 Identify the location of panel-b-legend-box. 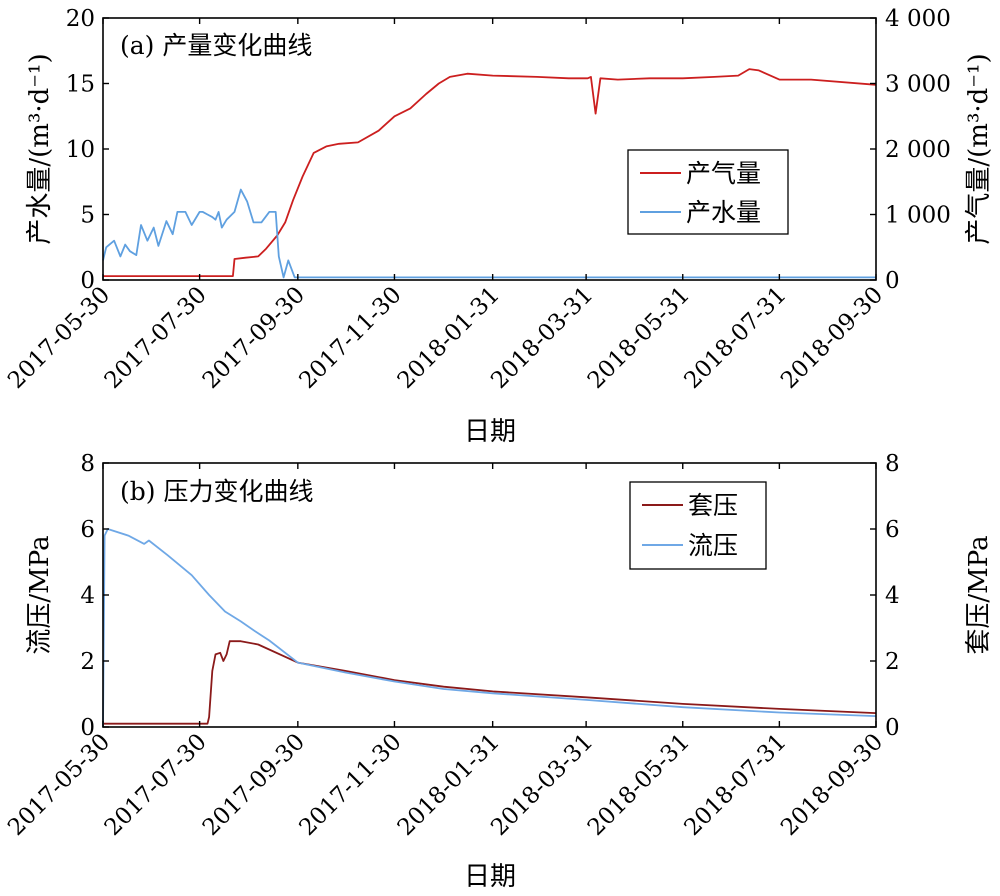
(698, 525).